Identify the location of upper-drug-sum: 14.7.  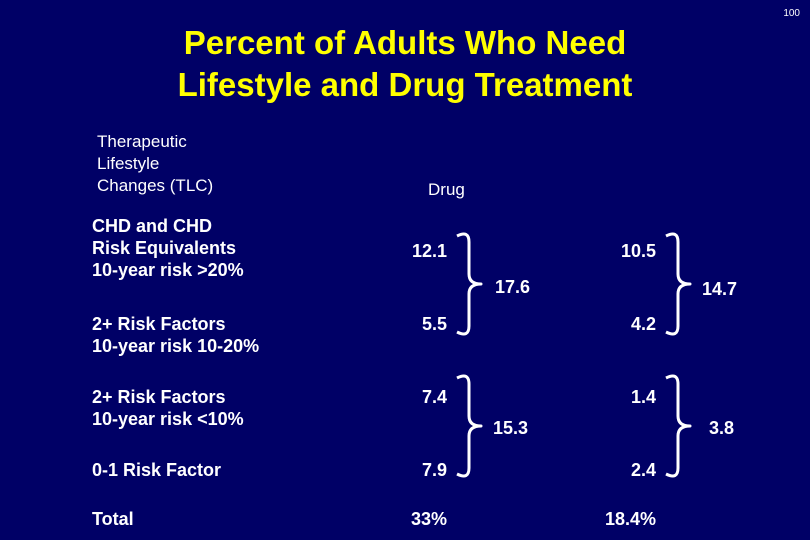
(720, 289).